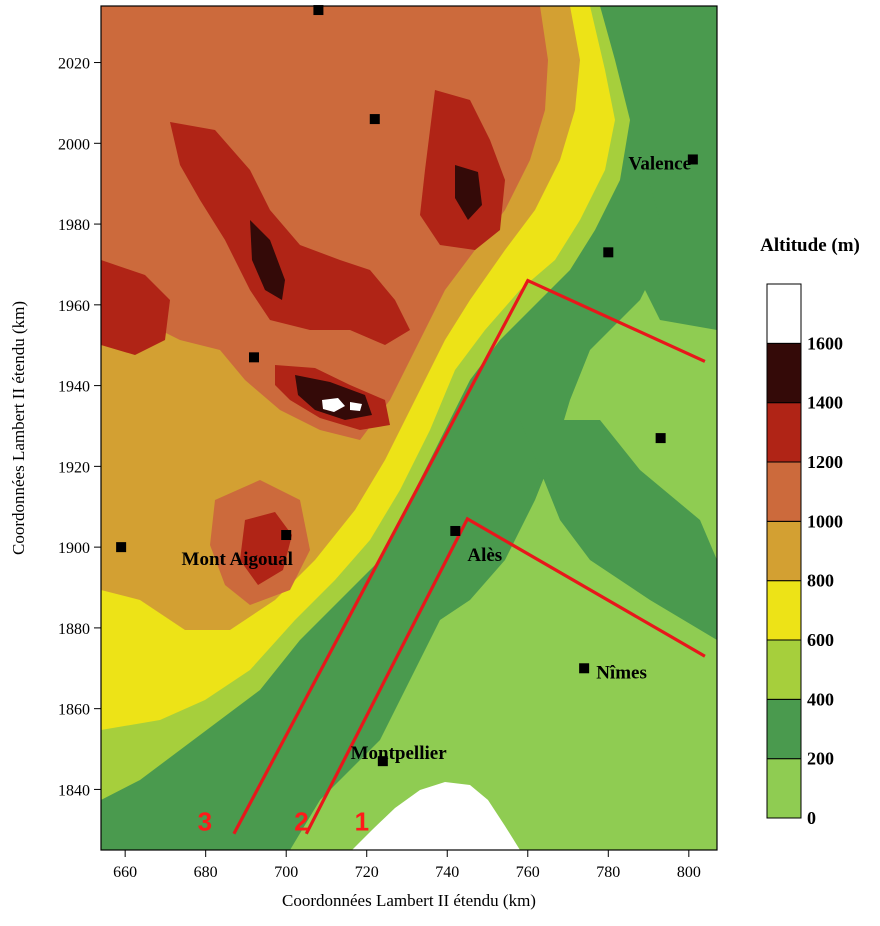 The image size is (880, 926). Describe the element at coordinates (447, 872) in the screenshot. I see `x-tick-label: 740` at that location.